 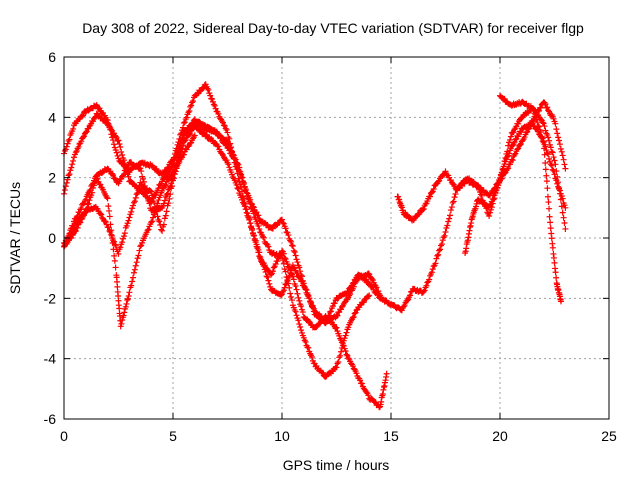 What do you see at coordinates (15, 238) in the screenshot?
I see `y-axis-label: SDTVAR / TECUs` at bounding box center [15, 238].